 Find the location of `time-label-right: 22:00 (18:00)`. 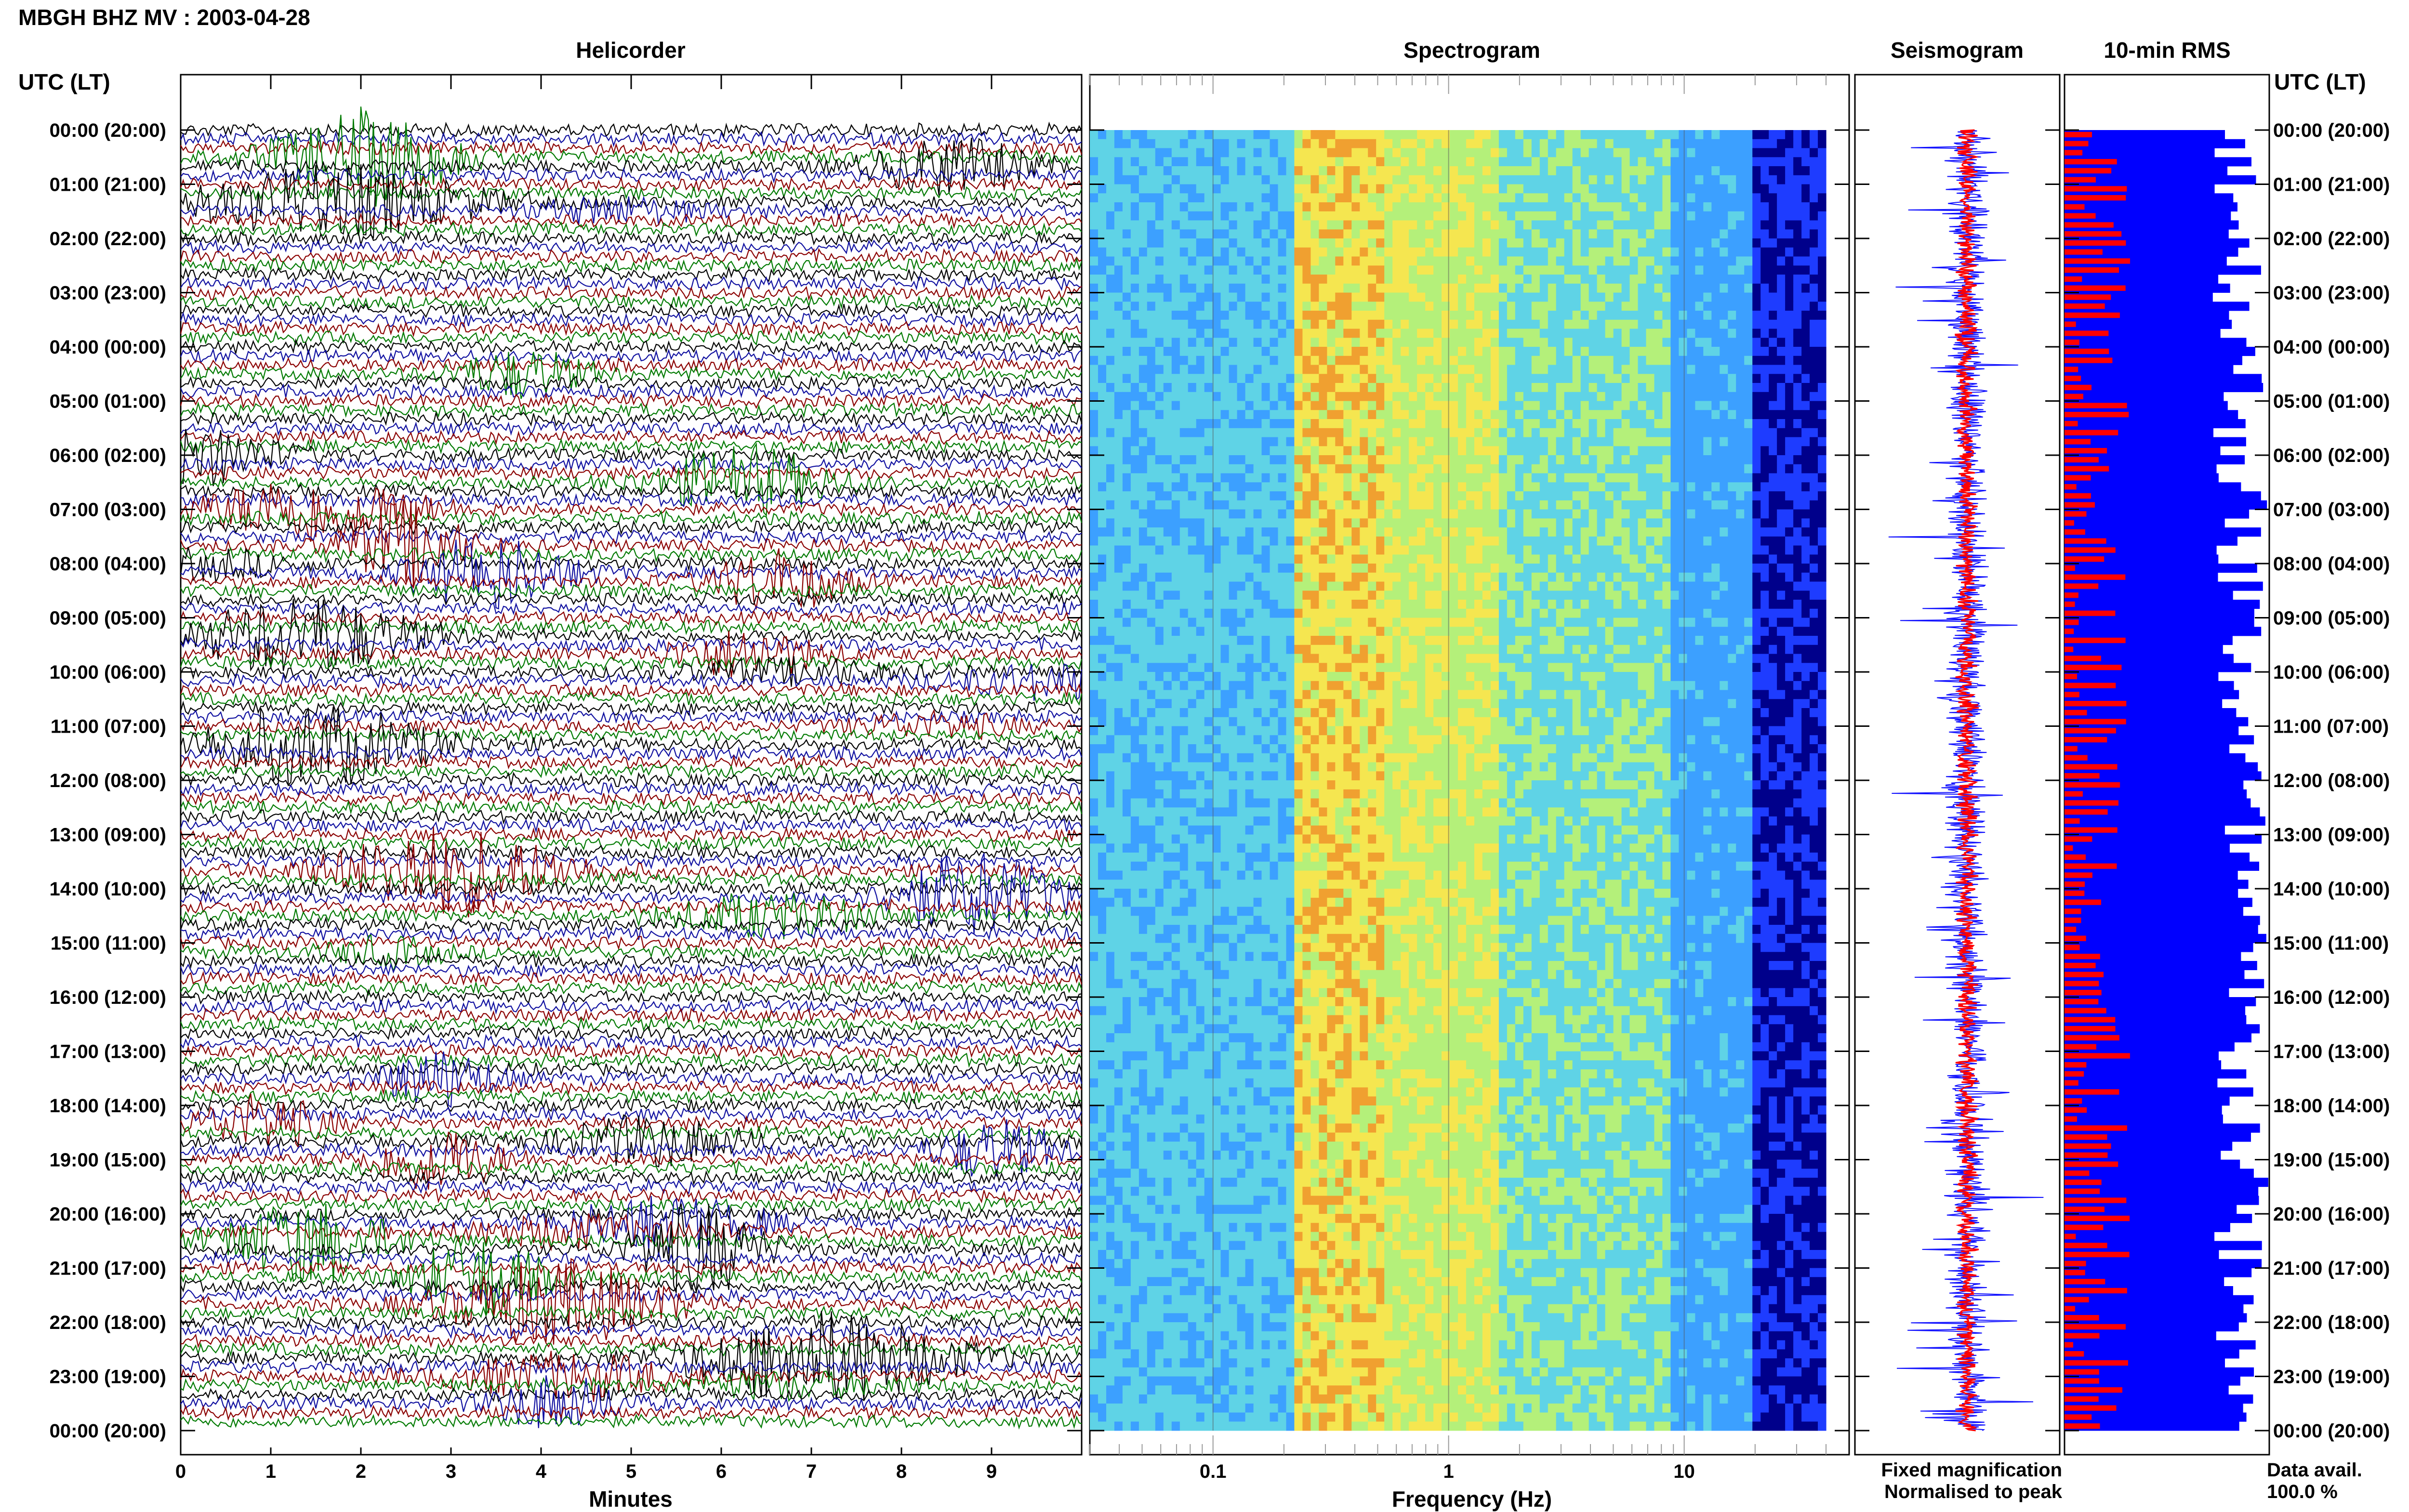

time-label-right: 22:00 (18:00) is located at coordinates (2331, 1322).